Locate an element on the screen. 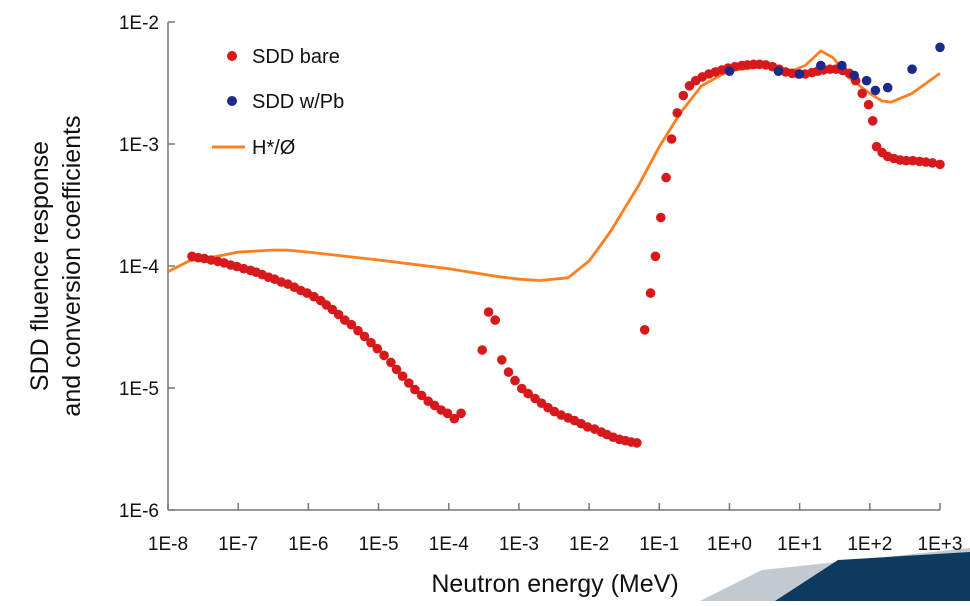 This screenshot has width=970, height=606. x-axis-title: Neutron energy (MeV) is located at coordinates (554, 584).